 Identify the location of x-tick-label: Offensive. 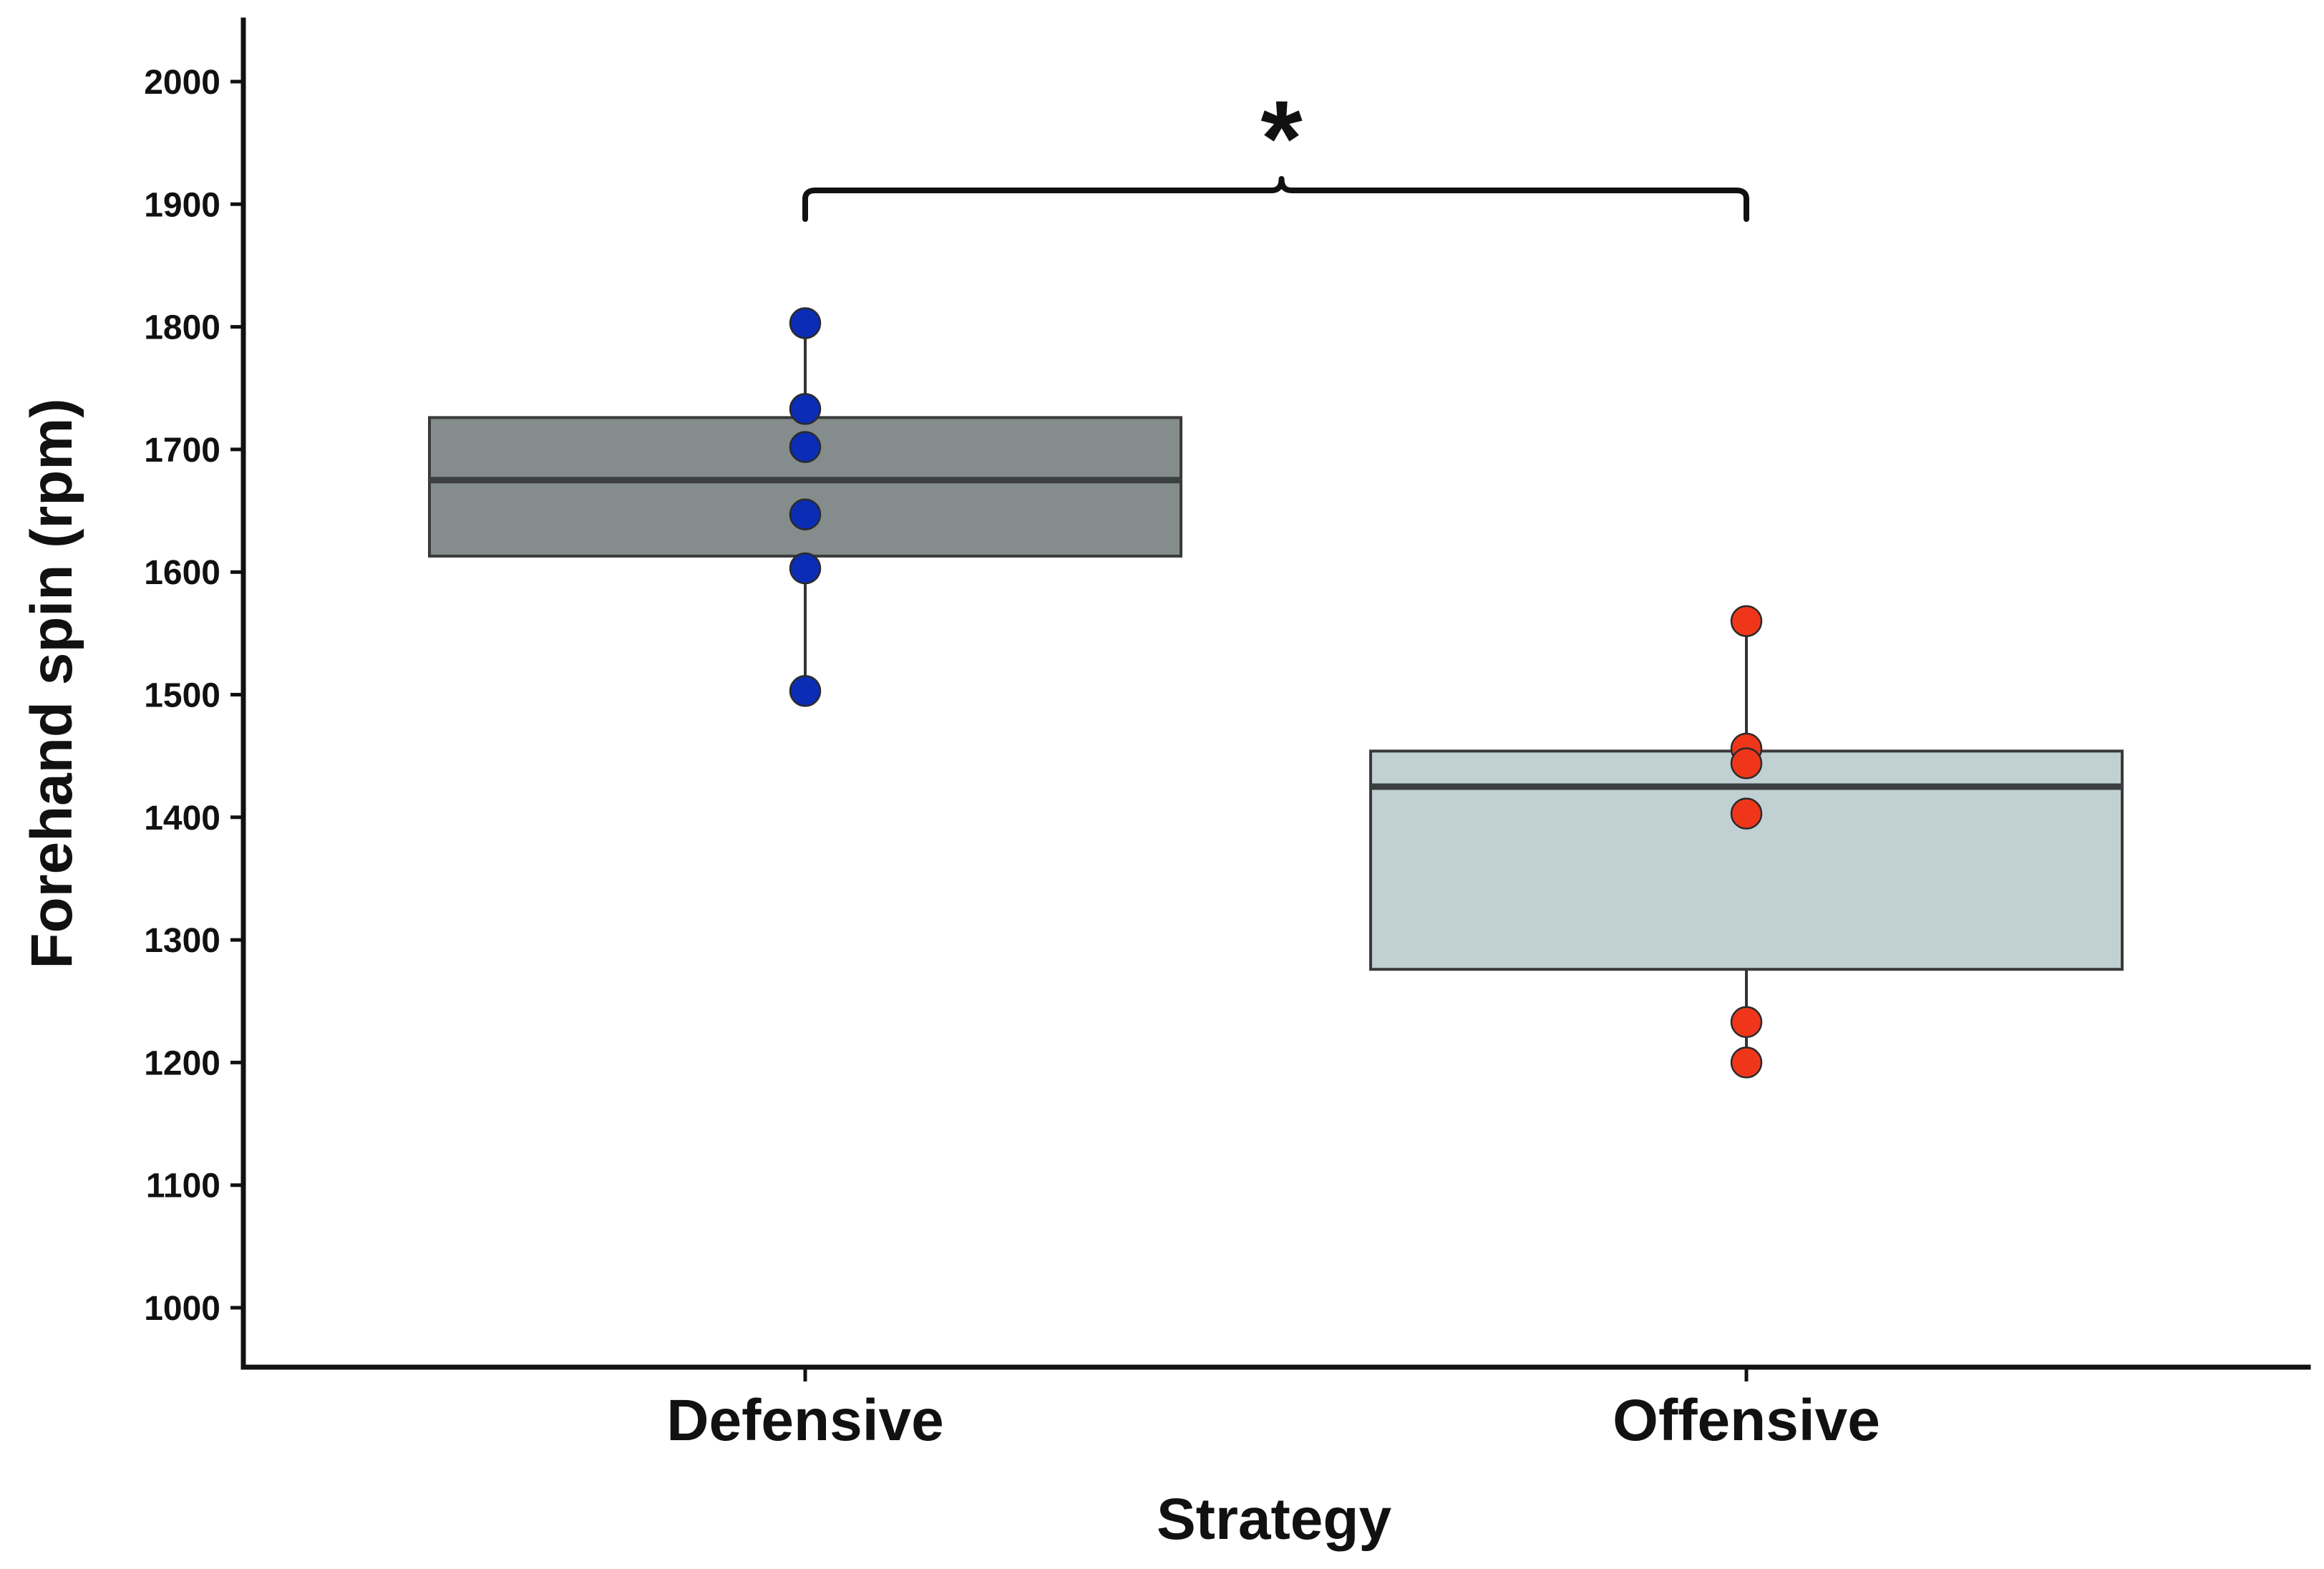
(1746, 1420).